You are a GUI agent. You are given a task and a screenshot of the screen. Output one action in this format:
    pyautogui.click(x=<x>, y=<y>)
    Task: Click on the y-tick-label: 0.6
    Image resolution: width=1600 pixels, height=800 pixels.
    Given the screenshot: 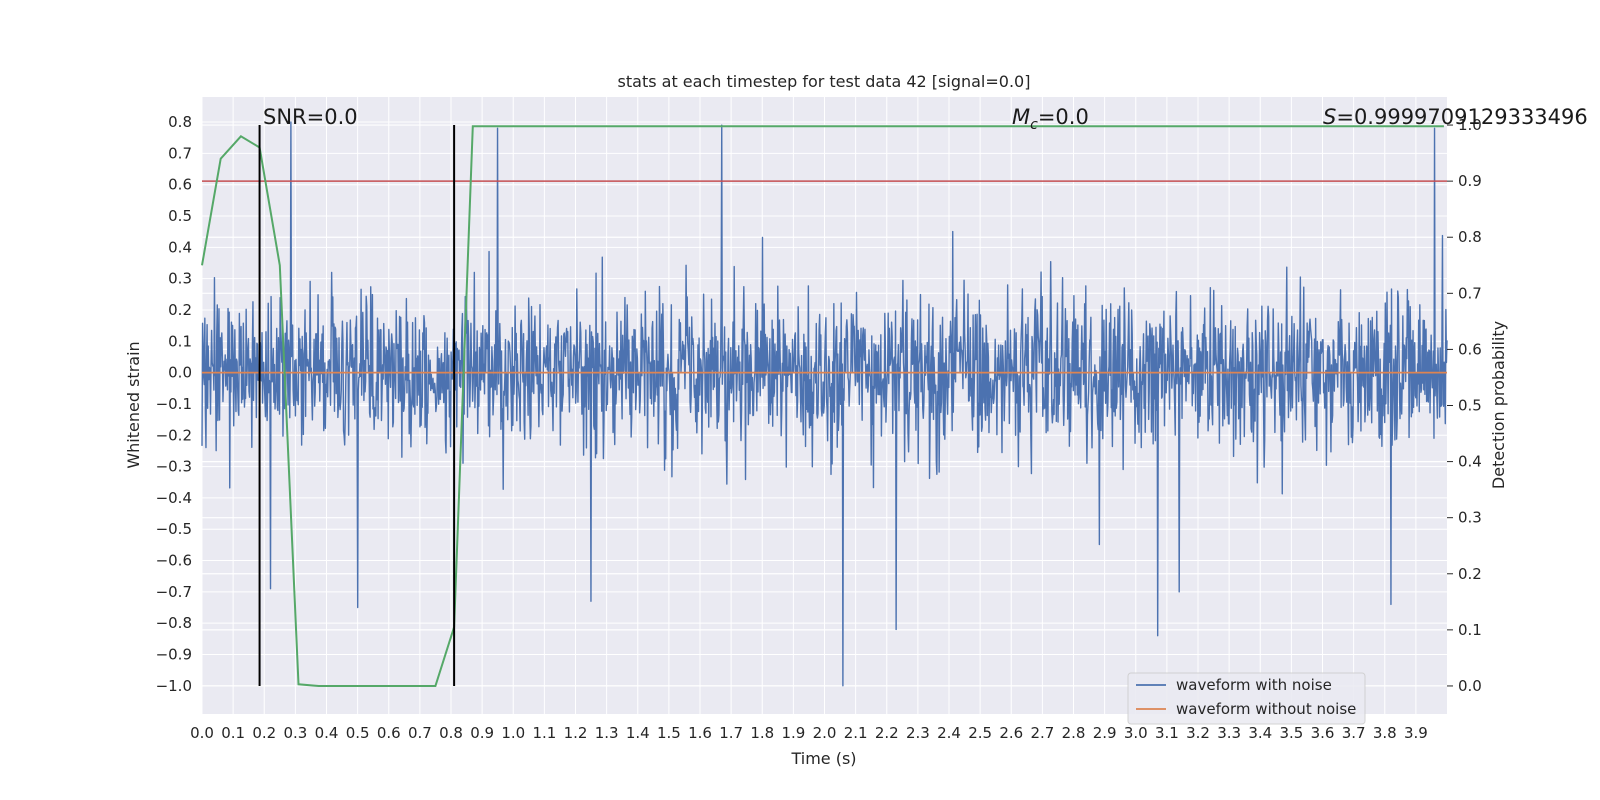 What is the action you would take?
    pyautogui.click(x=180, y=185)
    